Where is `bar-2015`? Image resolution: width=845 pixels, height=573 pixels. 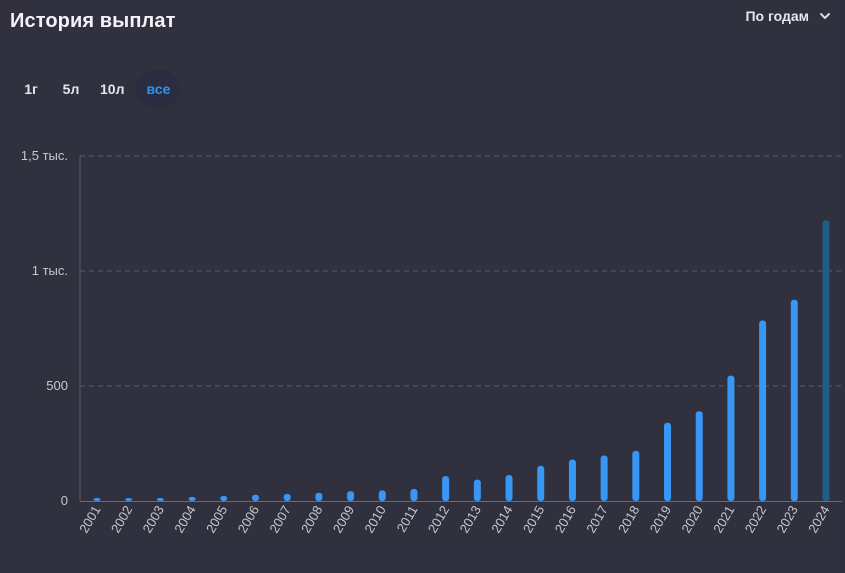
bar-2015 is located at coordinates (541, 483).